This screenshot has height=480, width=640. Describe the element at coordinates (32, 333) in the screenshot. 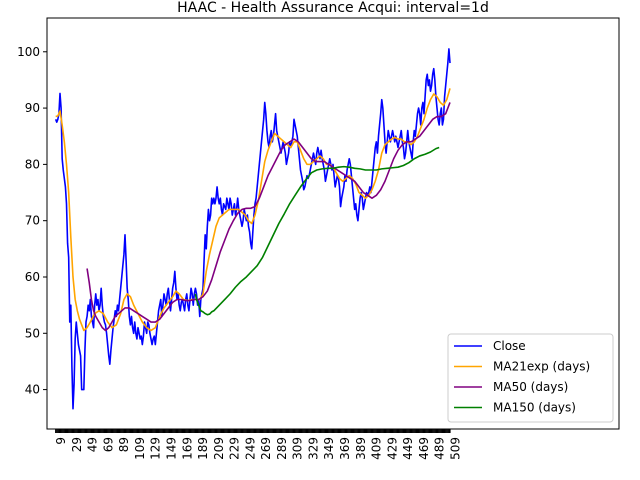

I see `y-tick-label-1: 50` at that location.